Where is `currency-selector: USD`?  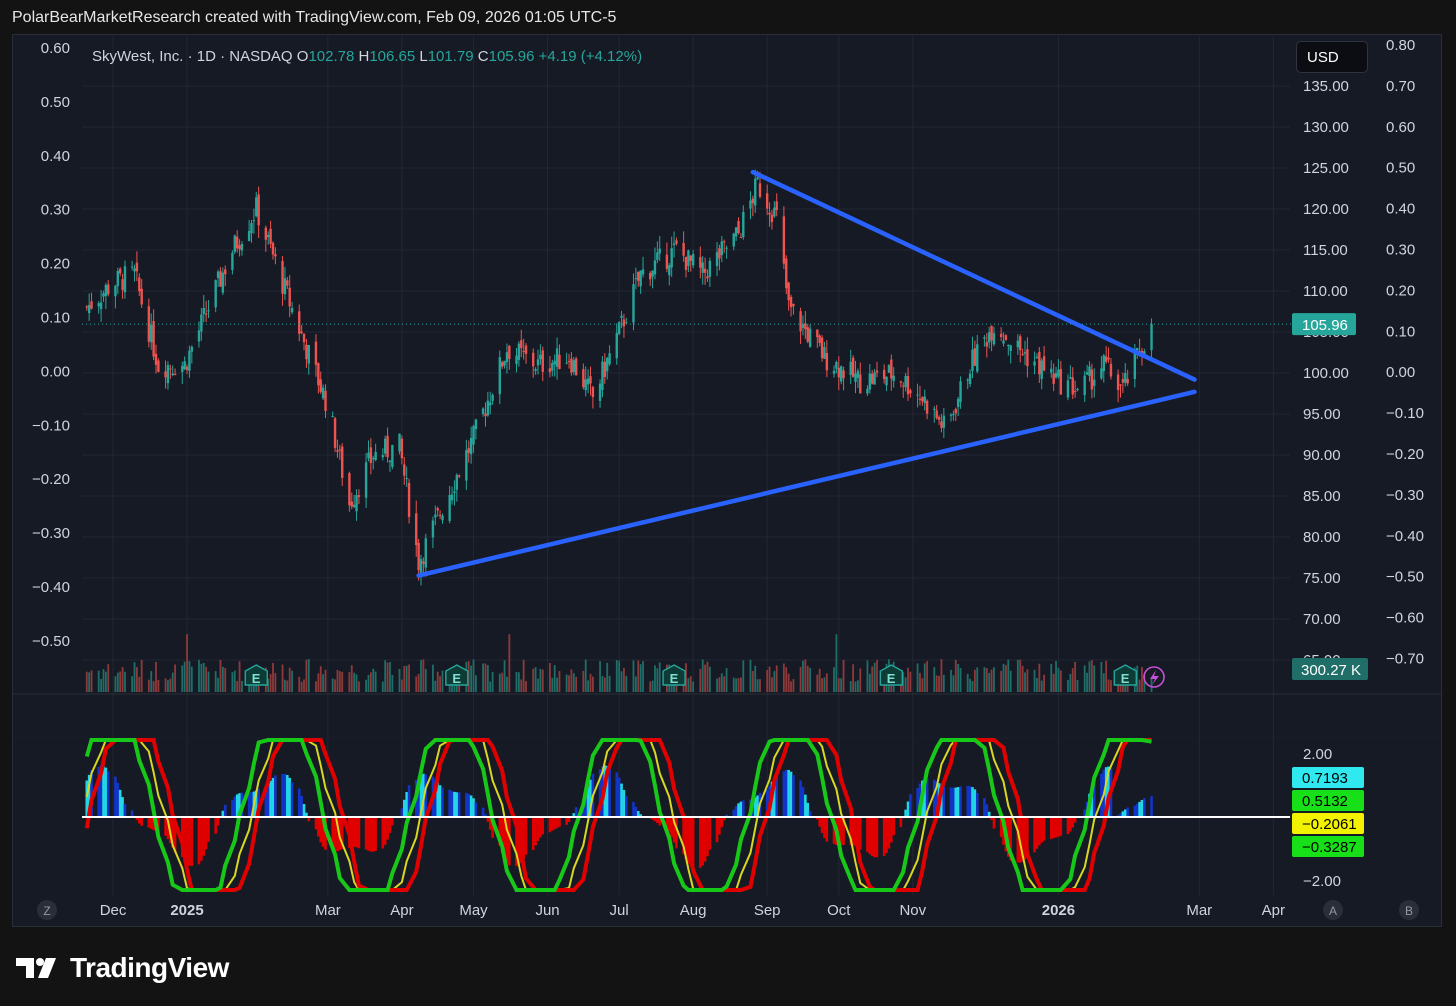
currency-selector: USD is located at coordinates (1332, 57).